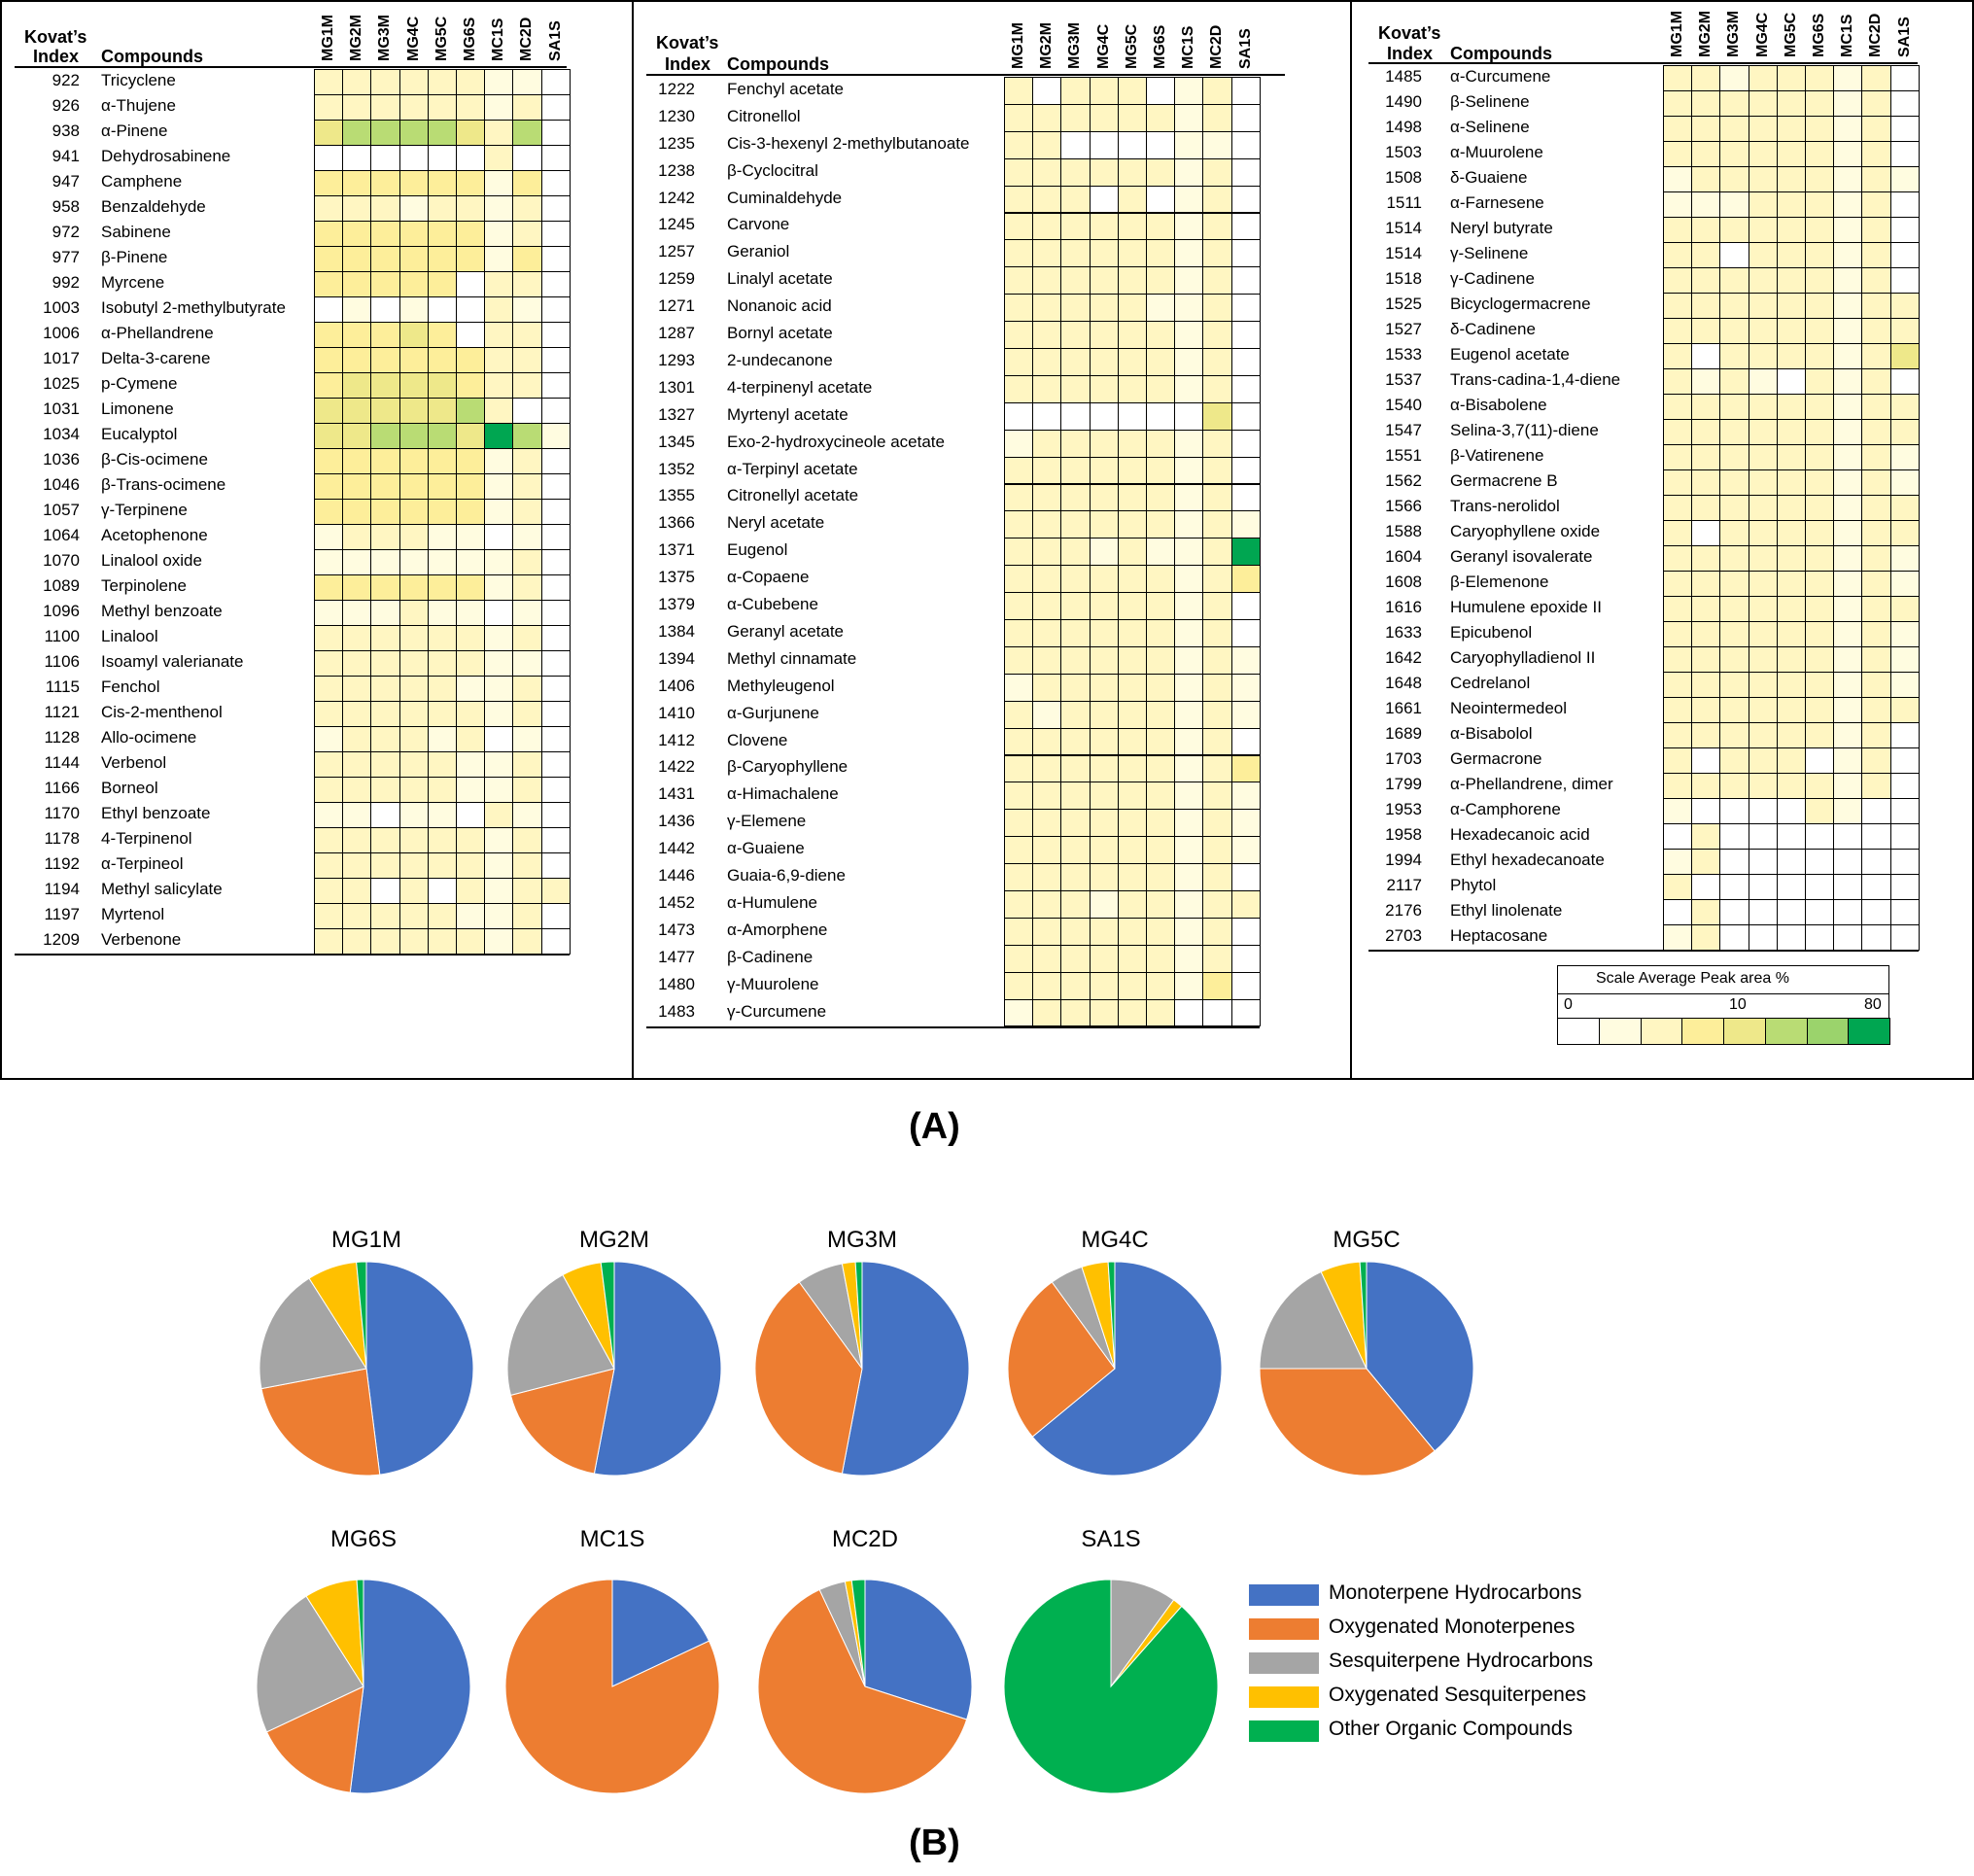  What do you see at coordinates (62, 686) in the screenshot?
I see `kovats-index: 1115` at bounding box center [62, 686].